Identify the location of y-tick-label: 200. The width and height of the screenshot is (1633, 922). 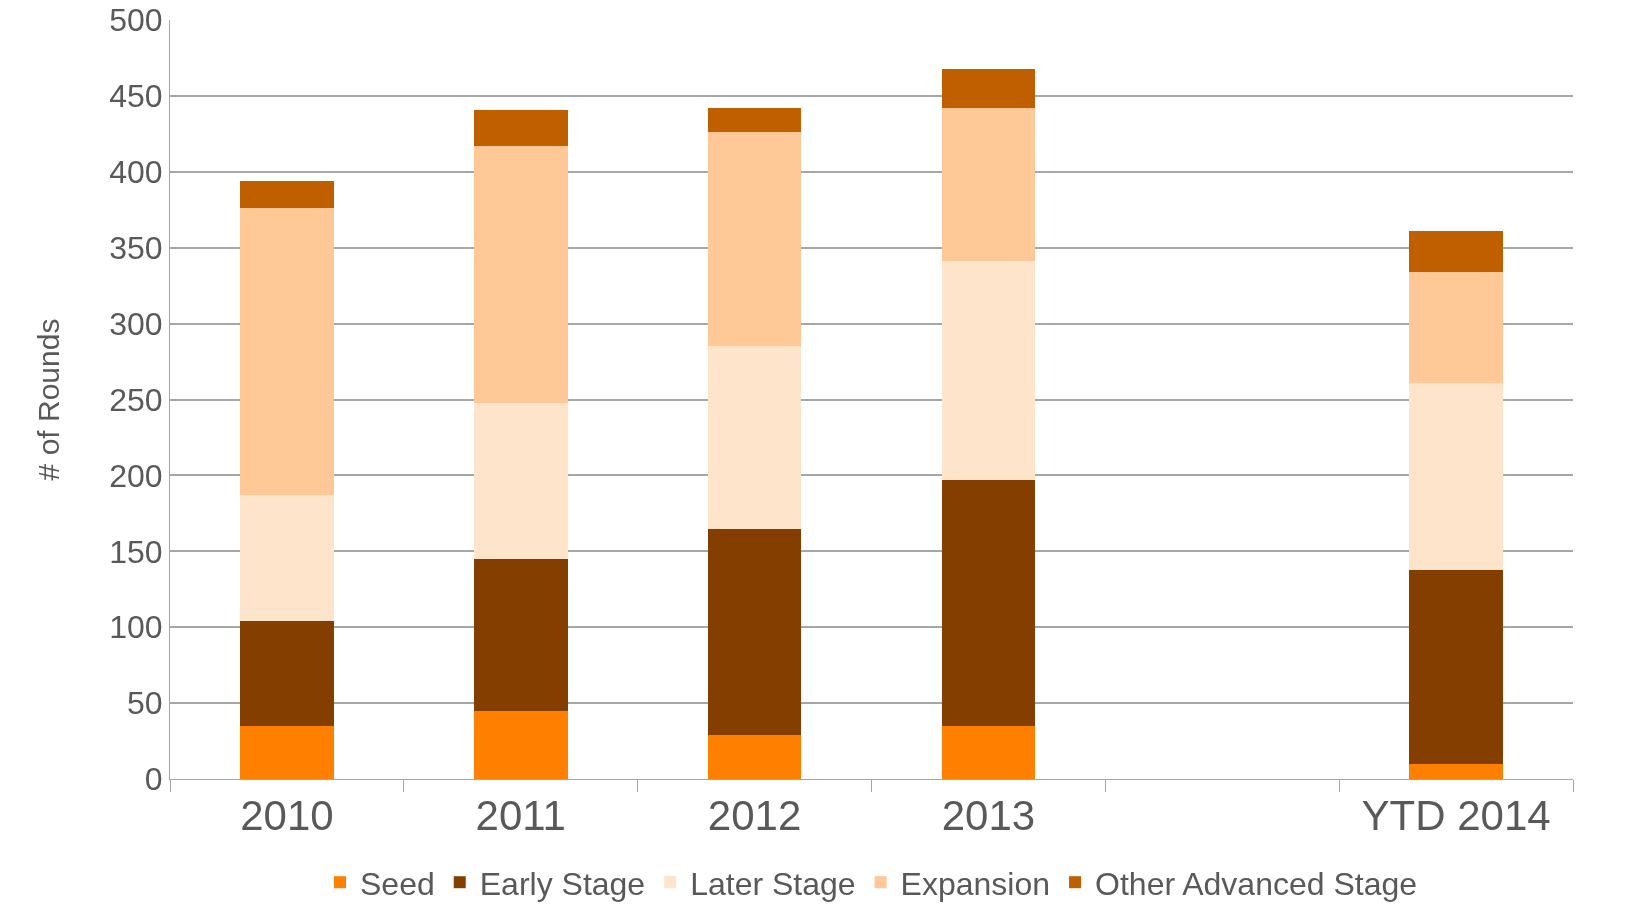
(136, 475).